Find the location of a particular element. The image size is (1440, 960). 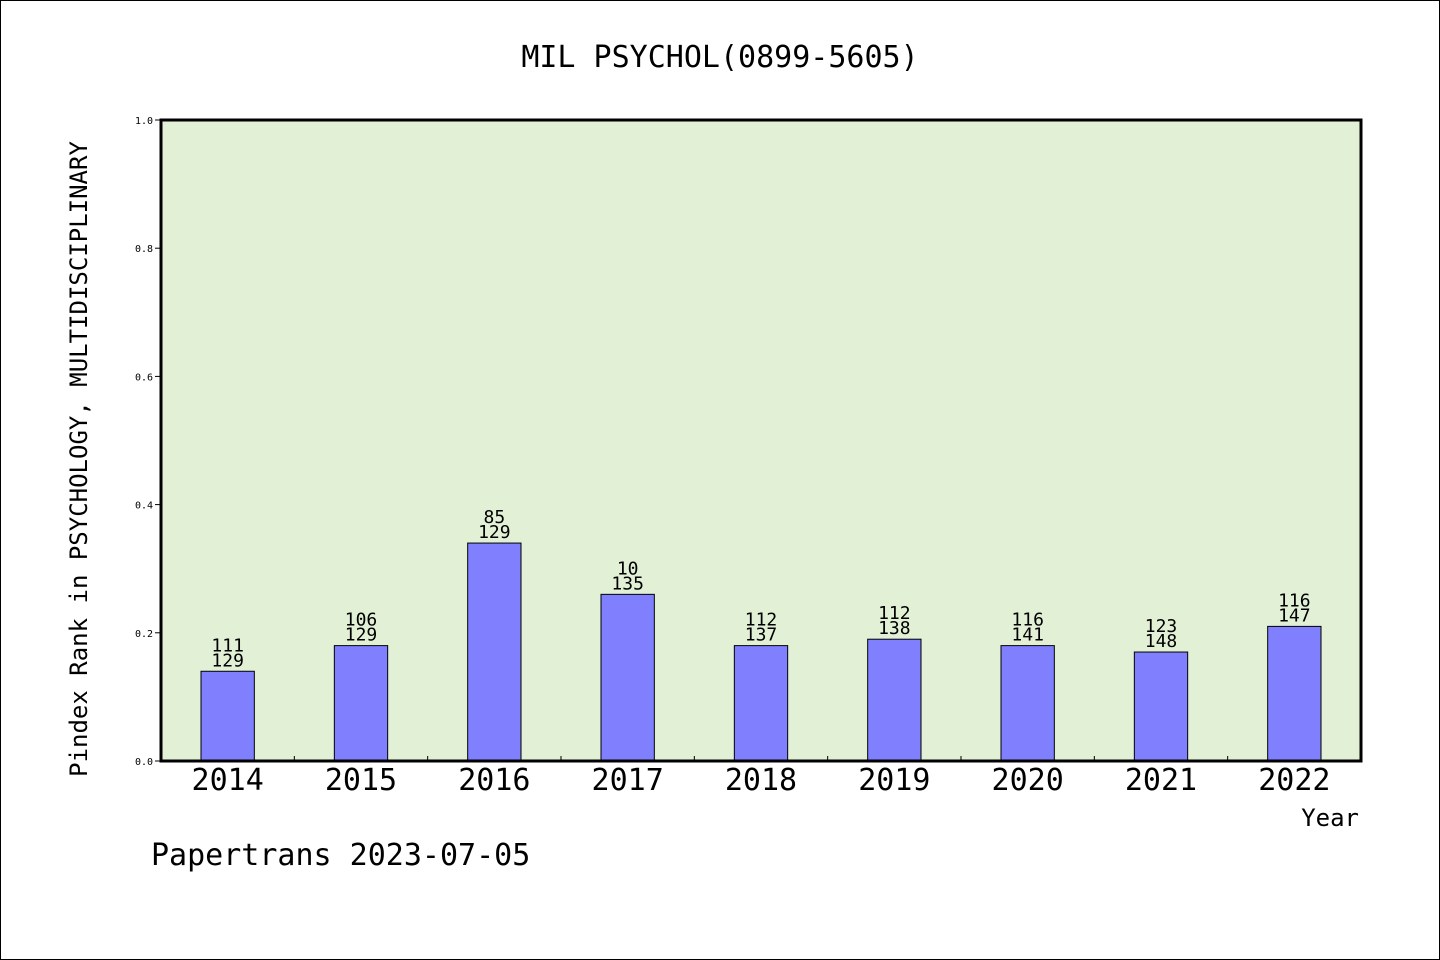

bar-rank-label-2019: 112 is located at coordinates (894, 613).